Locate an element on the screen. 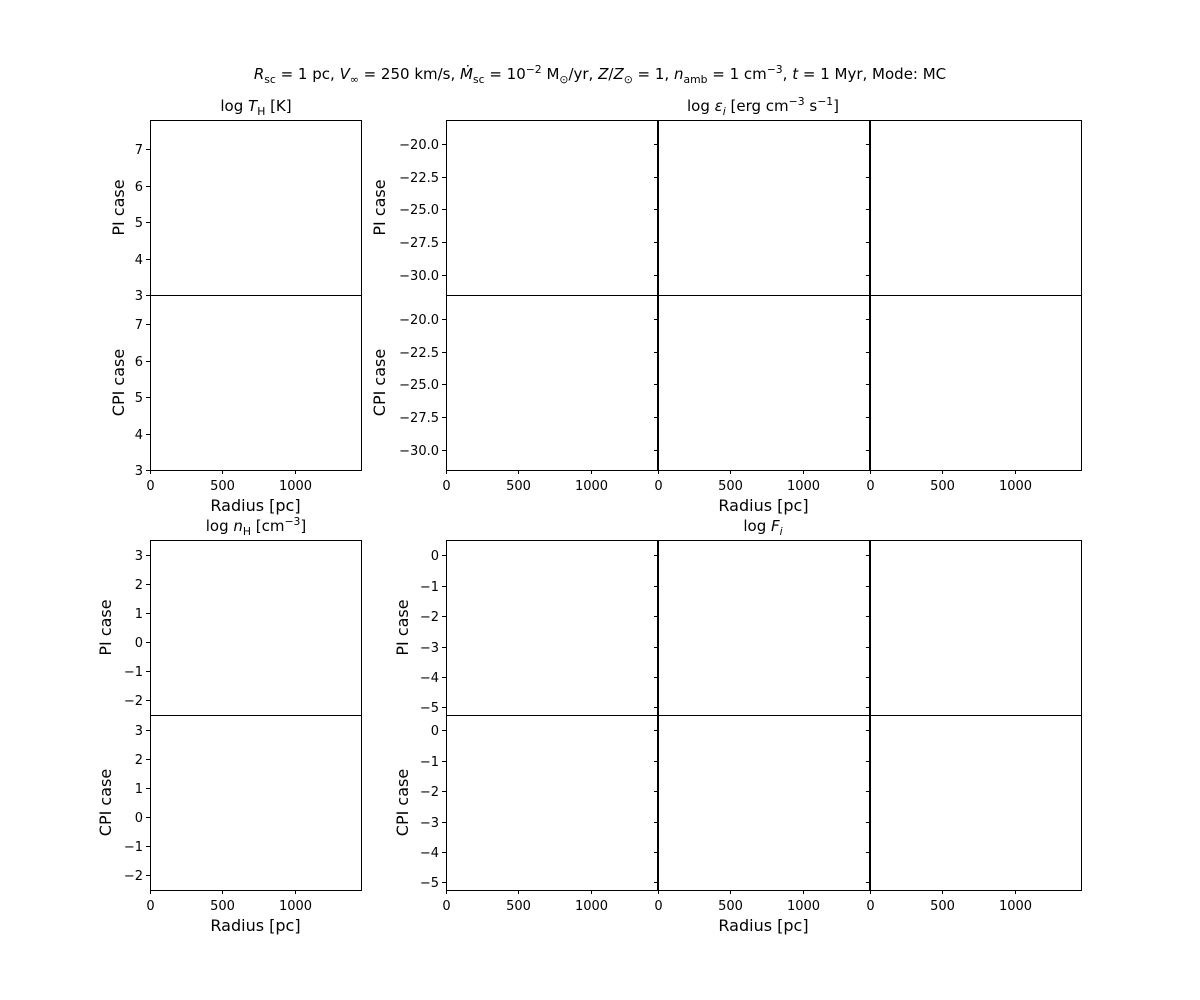  axes-frame-emissivity-cpi-col1 is located at coordinates (552, 383).